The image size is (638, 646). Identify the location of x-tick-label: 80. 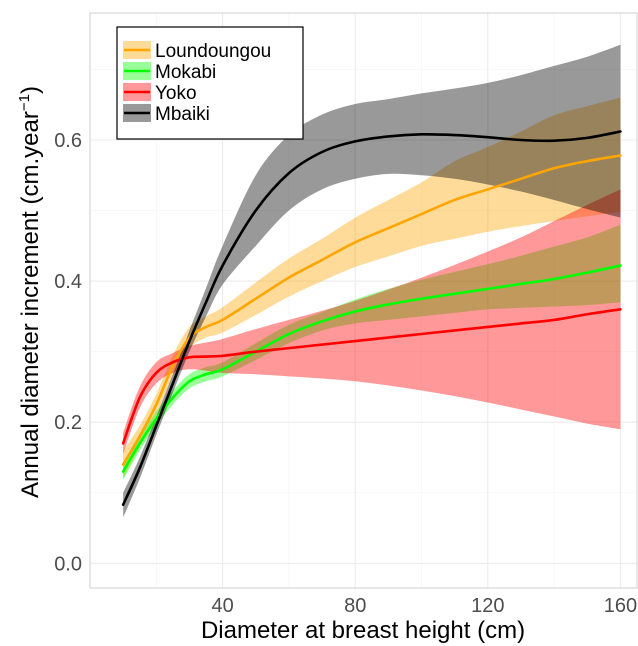
(355, 606).